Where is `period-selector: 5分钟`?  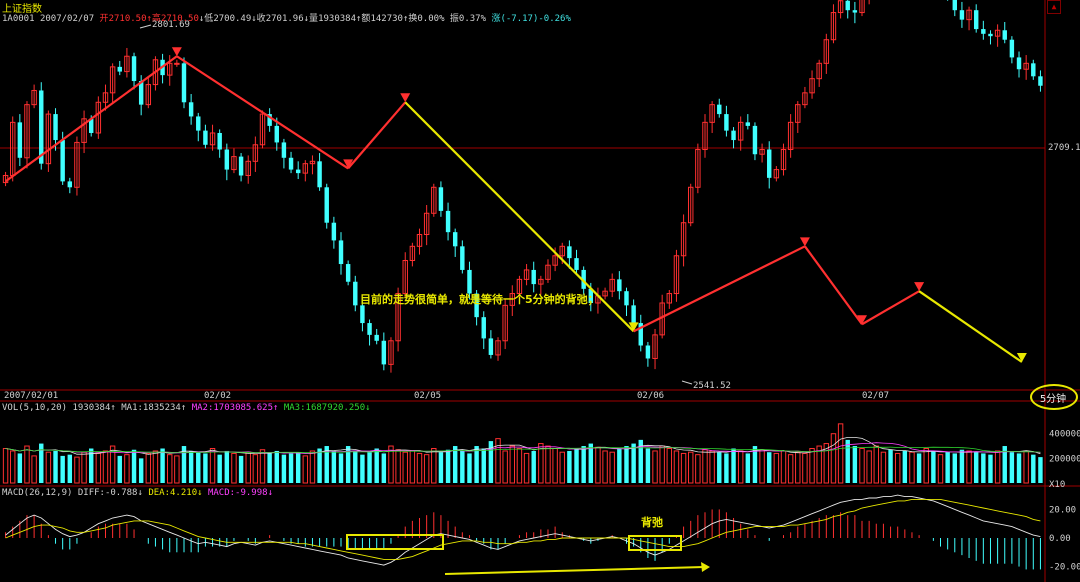
period-selector: 5分钟 is located at coordinates (1053, 399).